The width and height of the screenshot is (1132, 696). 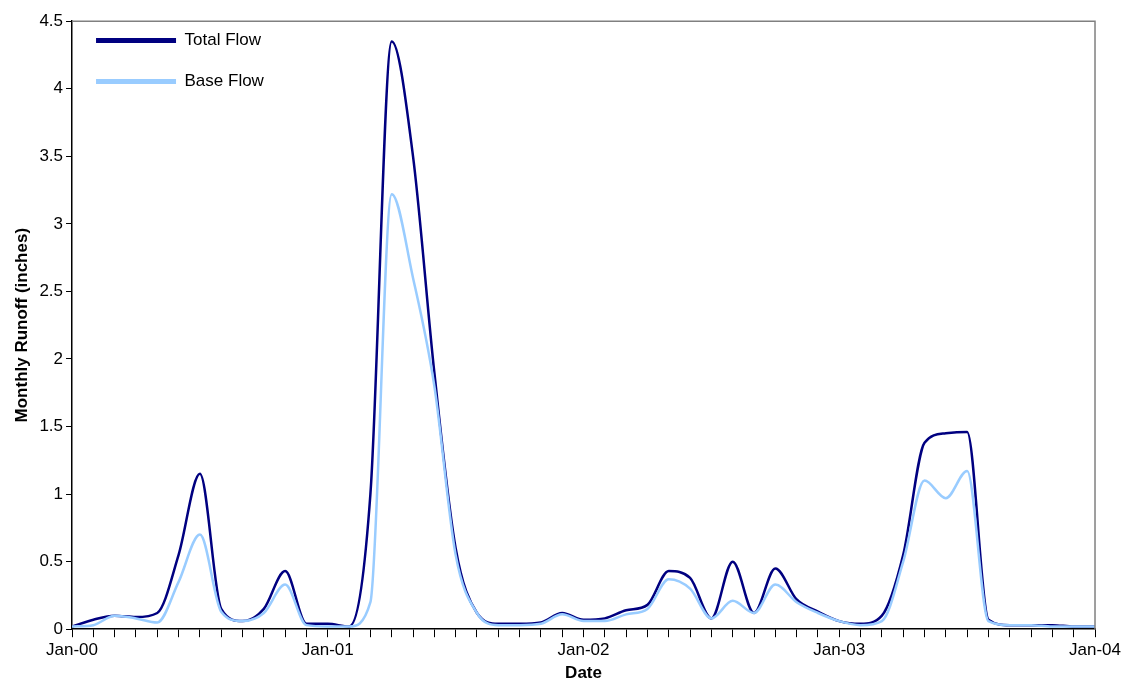 What do you see at coordinates (58, 493) in the screenshot?
I see `y-tick-label: 1` at bounding box center [58, 493].